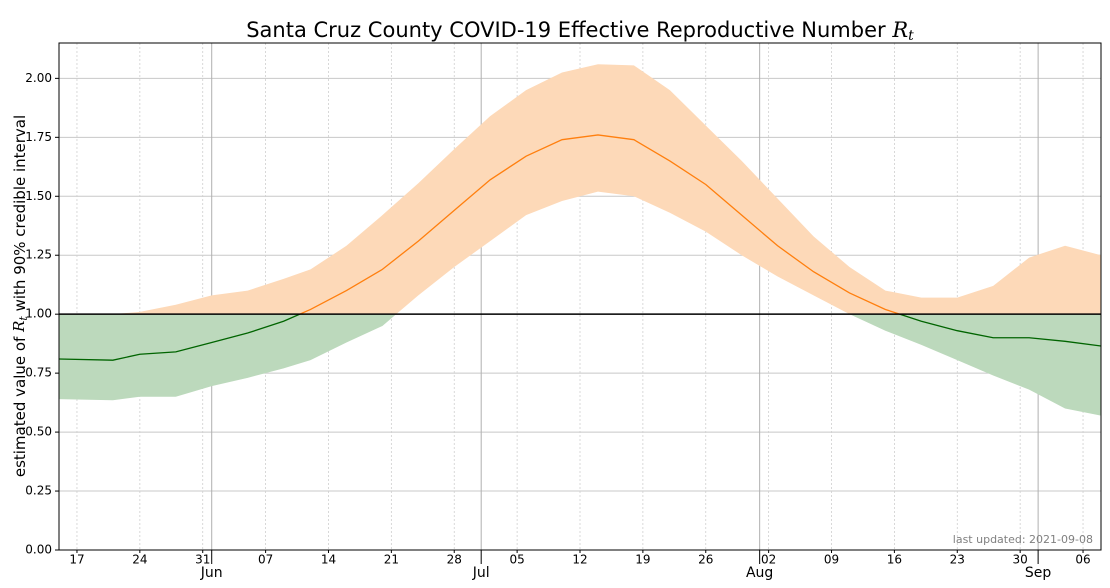  Describe the element at coordinates (911, 36) in the screenshot. I see `title-subscript: t` at that location.